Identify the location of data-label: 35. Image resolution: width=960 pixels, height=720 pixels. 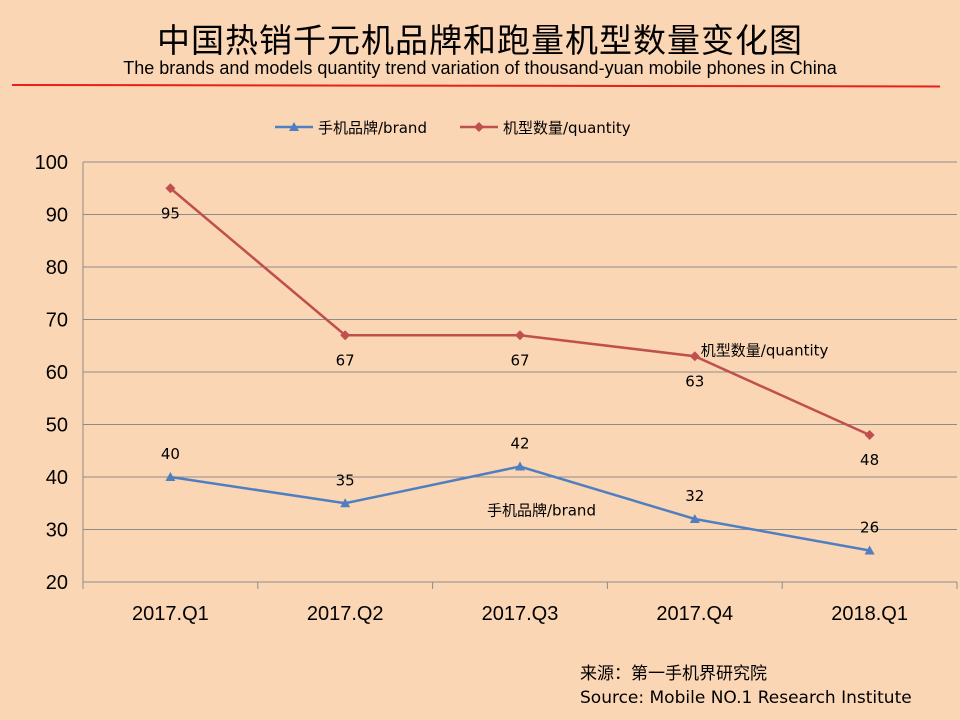
(345, 480).